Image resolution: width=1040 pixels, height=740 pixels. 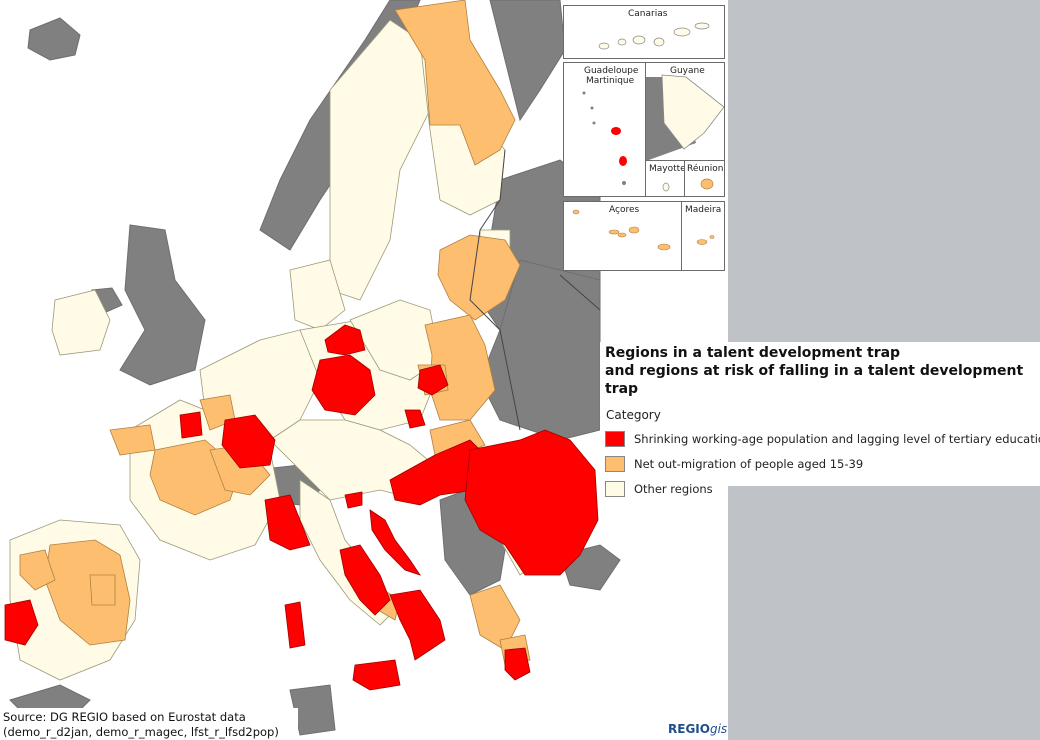 I want to click on guyane-map, so click(x=685, y=117).